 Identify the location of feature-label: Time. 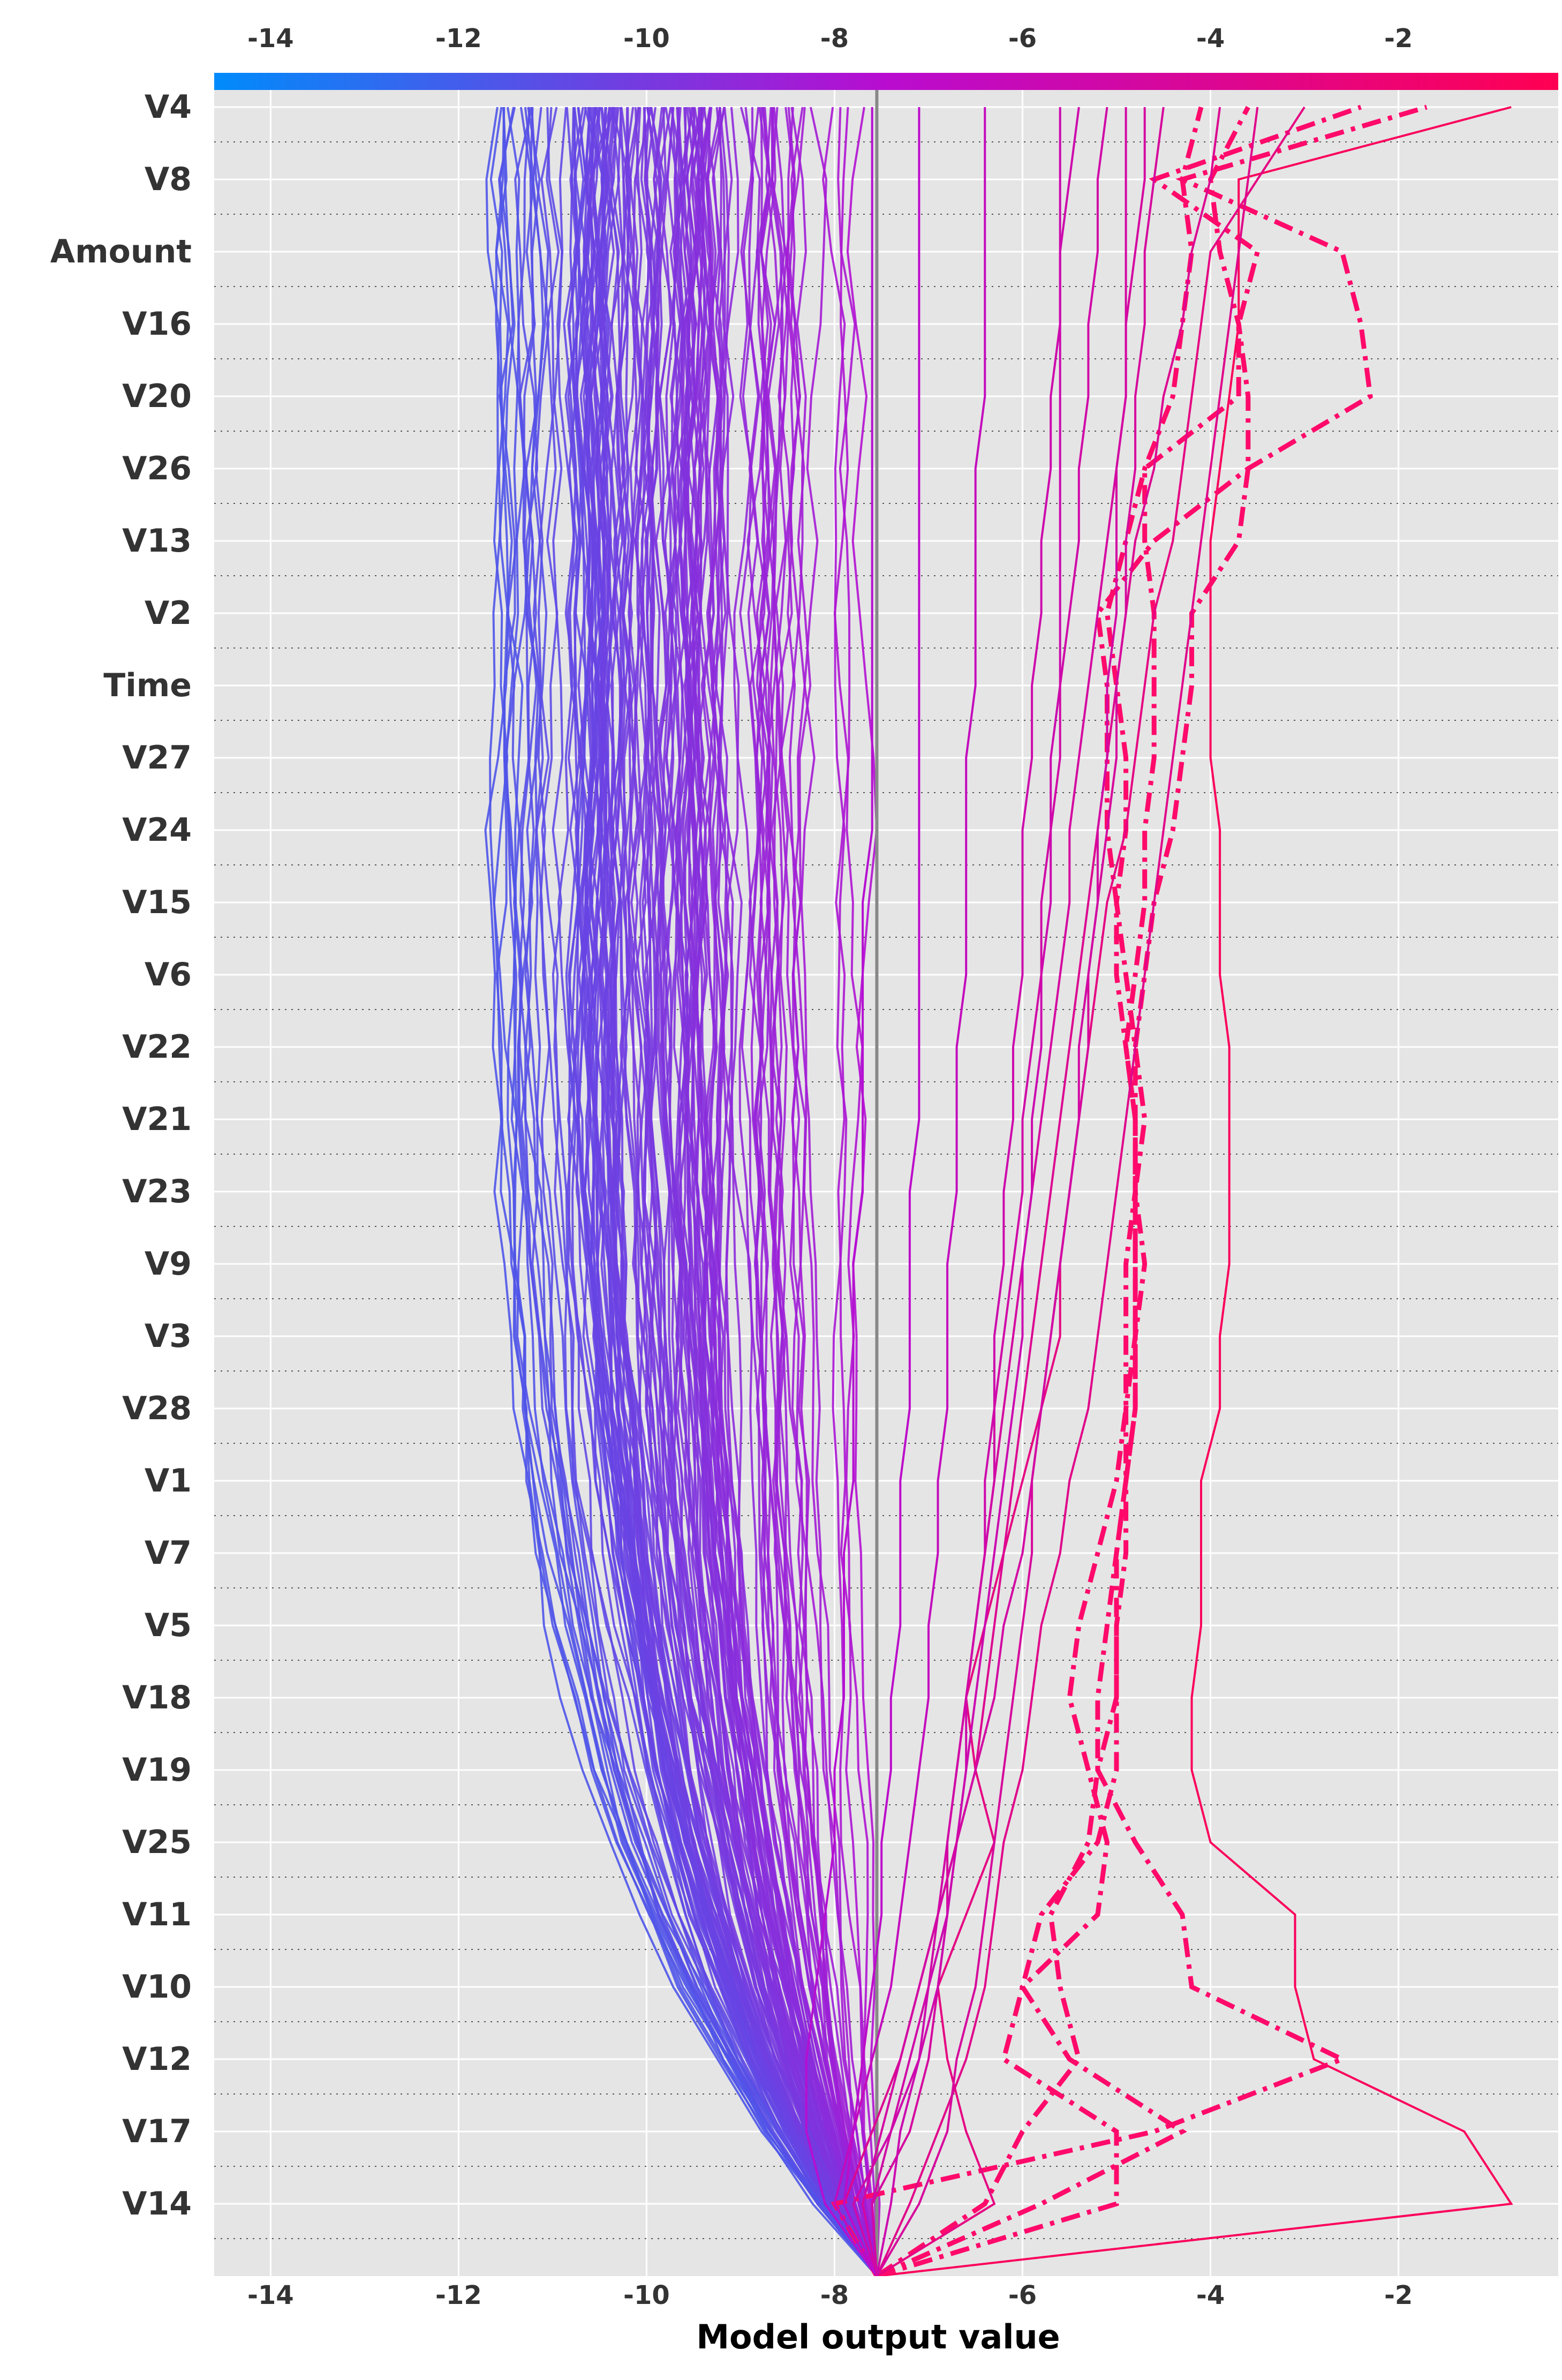
(147, 685).